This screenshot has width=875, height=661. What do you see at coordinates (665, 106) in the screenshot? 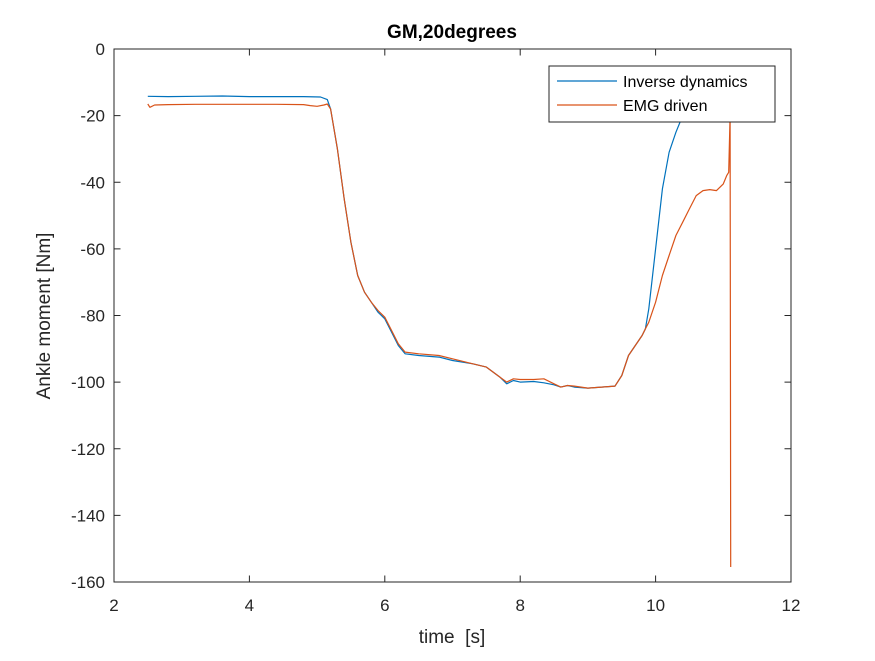
I see `legend-label-emg-driven: EMG driven` at bounding box center [665, 106].